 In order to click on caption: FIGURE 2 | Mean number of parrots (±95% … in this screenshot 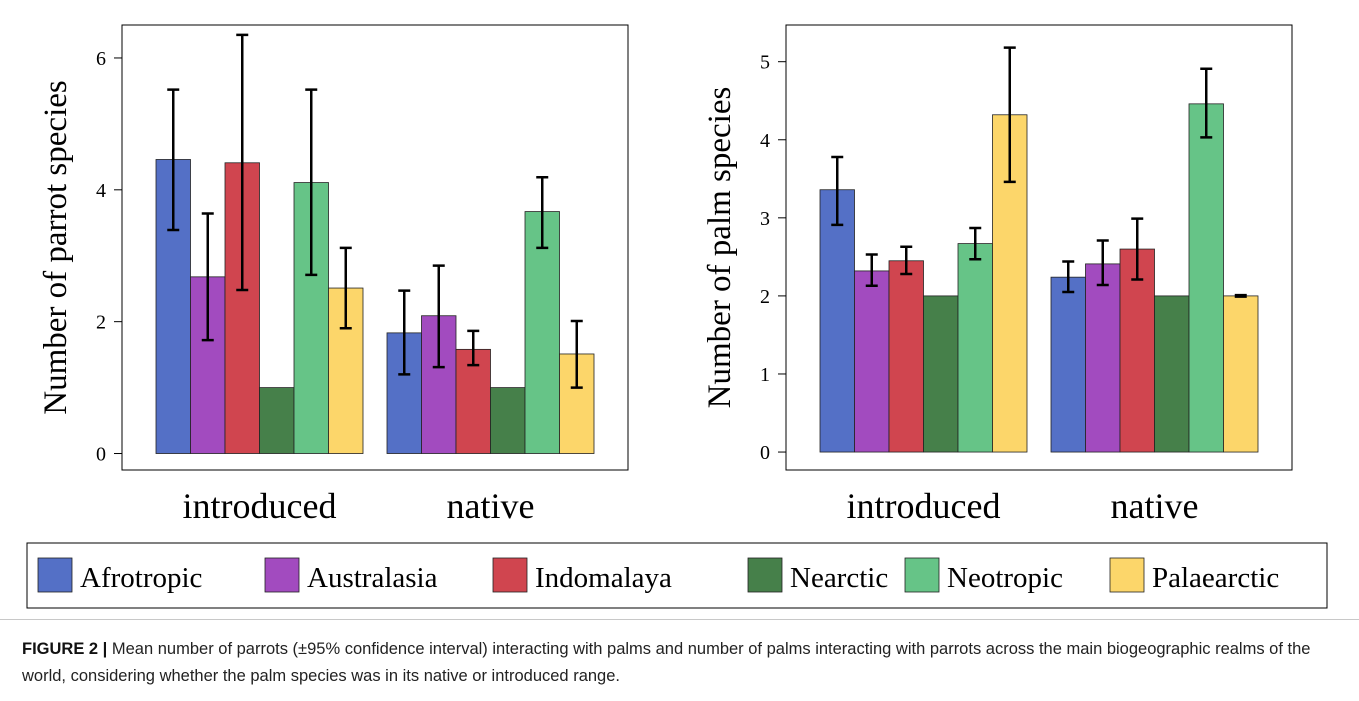, I will do `click(682, 663)`.